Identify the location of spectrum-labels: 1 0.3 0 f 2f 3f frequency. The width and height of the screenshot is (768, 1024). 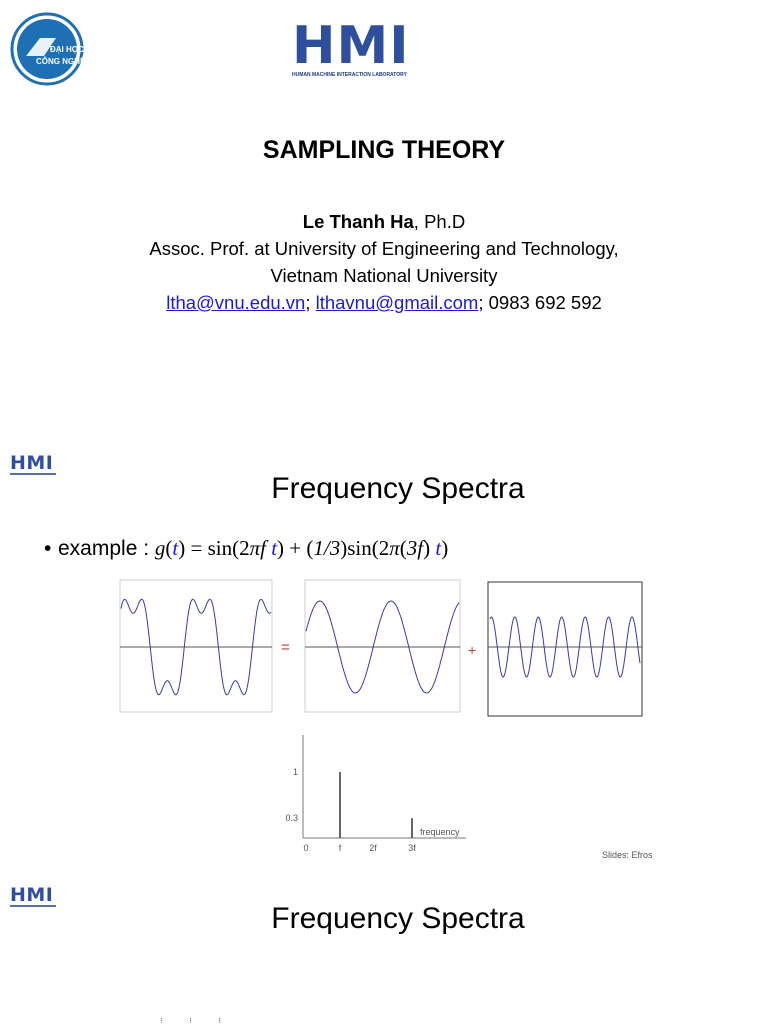
(372, 810).